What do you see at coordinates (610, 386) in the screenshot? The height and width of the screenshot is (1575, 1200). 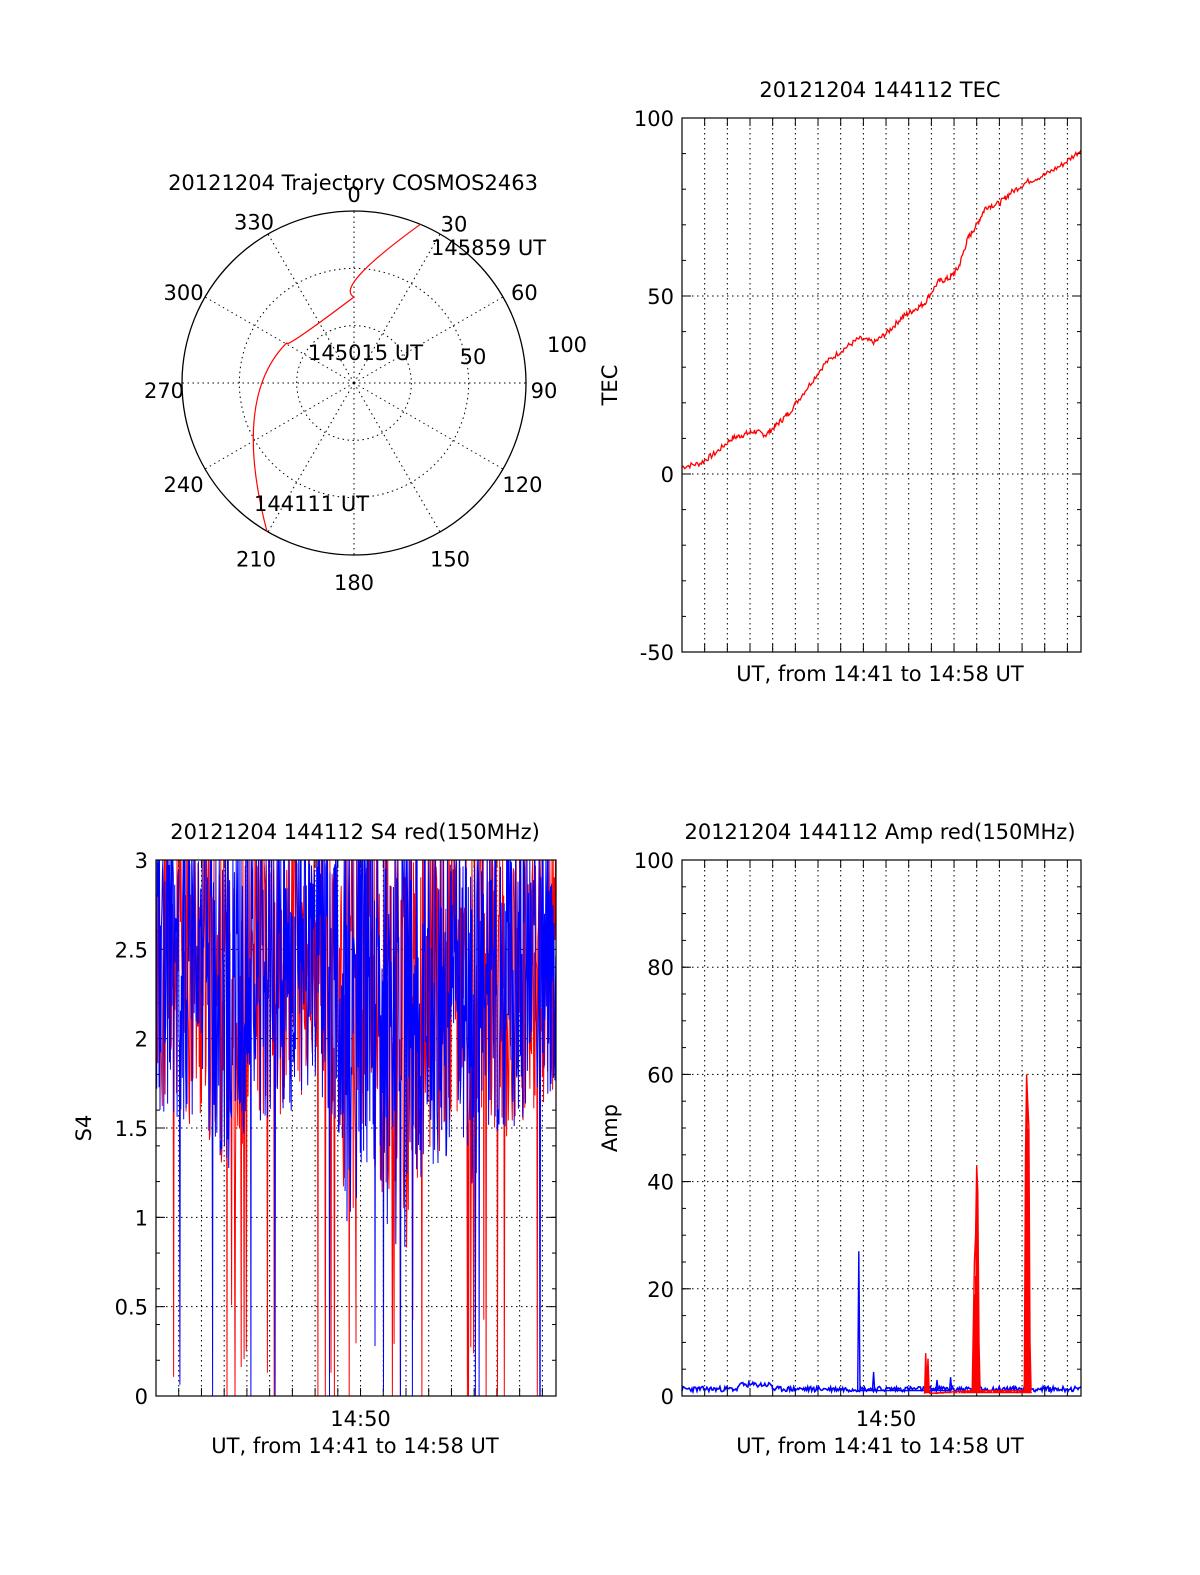 I see `tec-y-axis-label: TEC` at bounding box center [610, 386].